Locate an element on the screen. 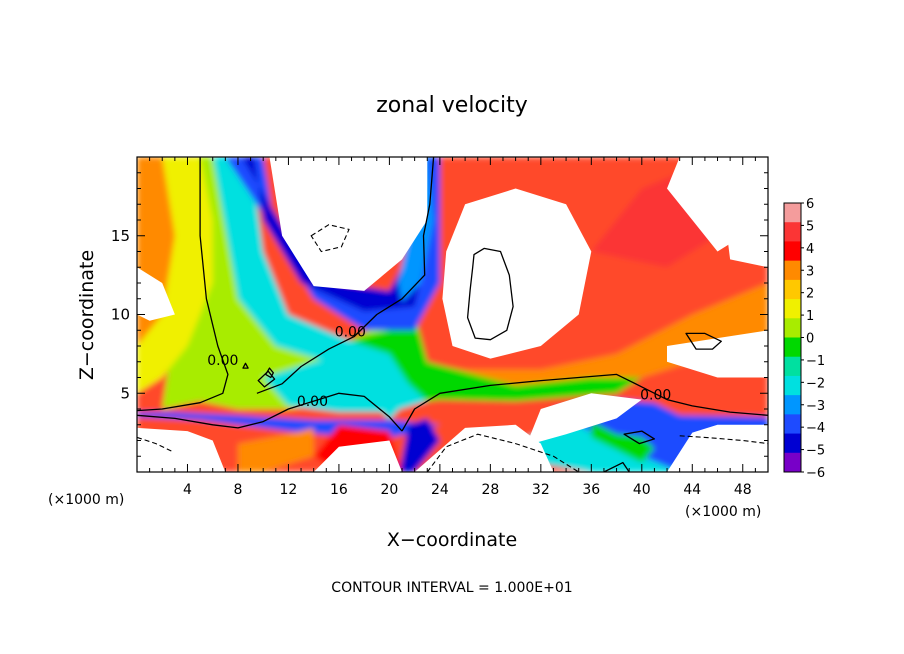  contour-labels: 0.00 0.00 0.00 0.00 is located at coordinates (439, 367).